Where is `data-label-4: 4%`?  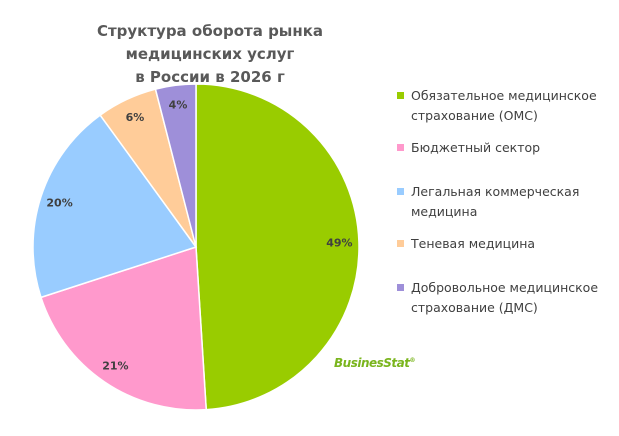
data-label-4: 4% is located at coordinates (178, 105).